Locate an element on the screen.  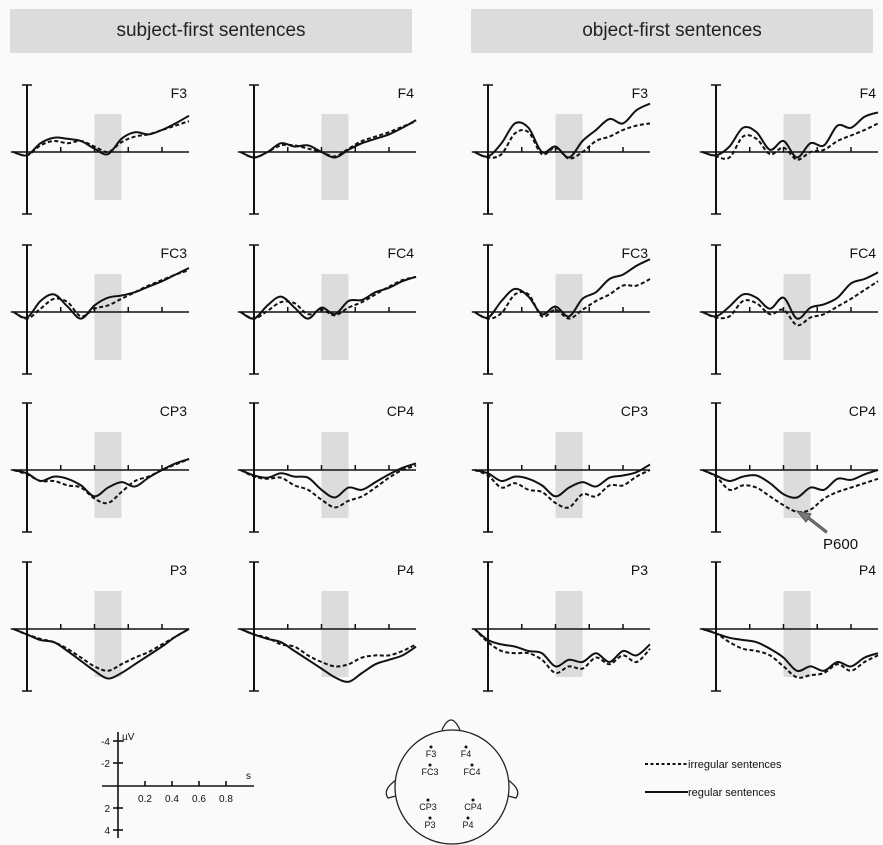
electrode-labels: F3 F4 FC3 FC4 CP3 CP4 P3 P4 is located at coordinates (450, 787).